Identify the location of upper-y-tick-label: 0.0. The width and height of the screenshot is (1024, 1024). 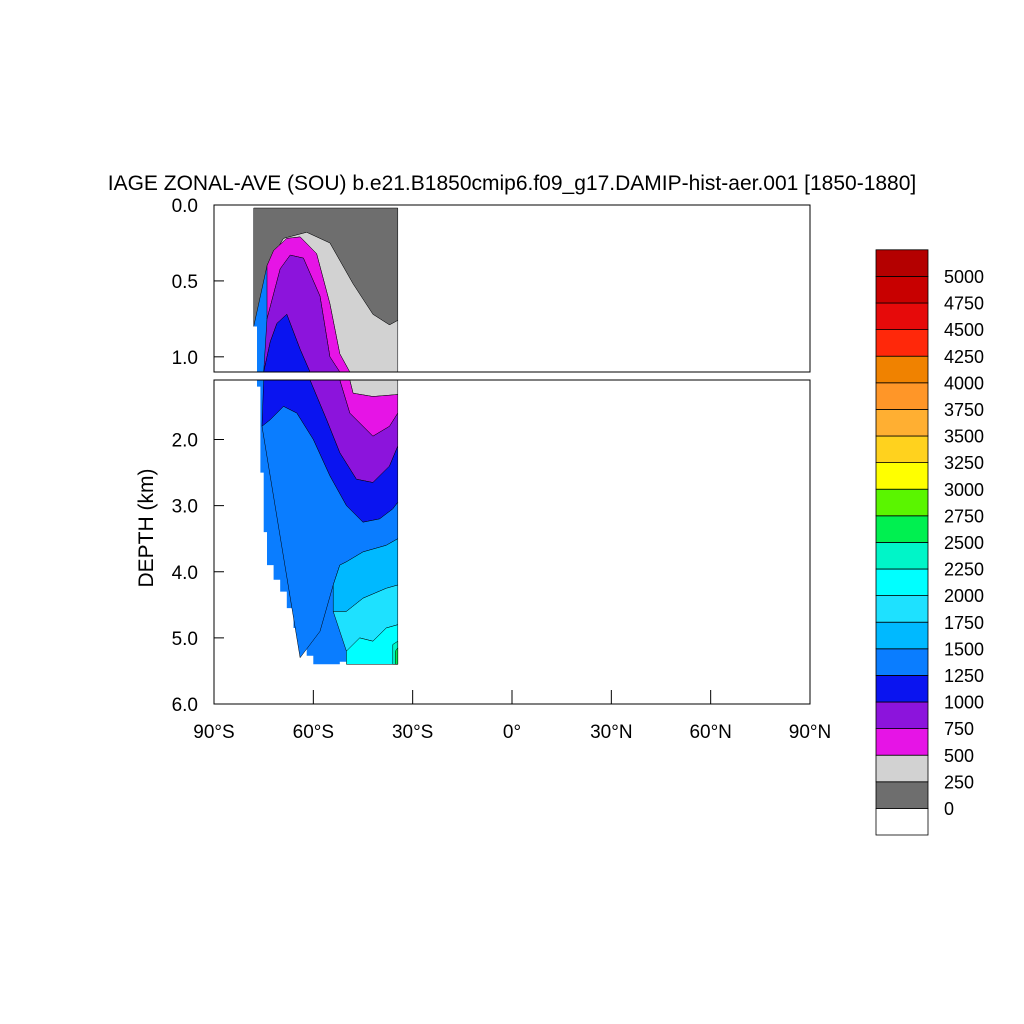
(185, 206).